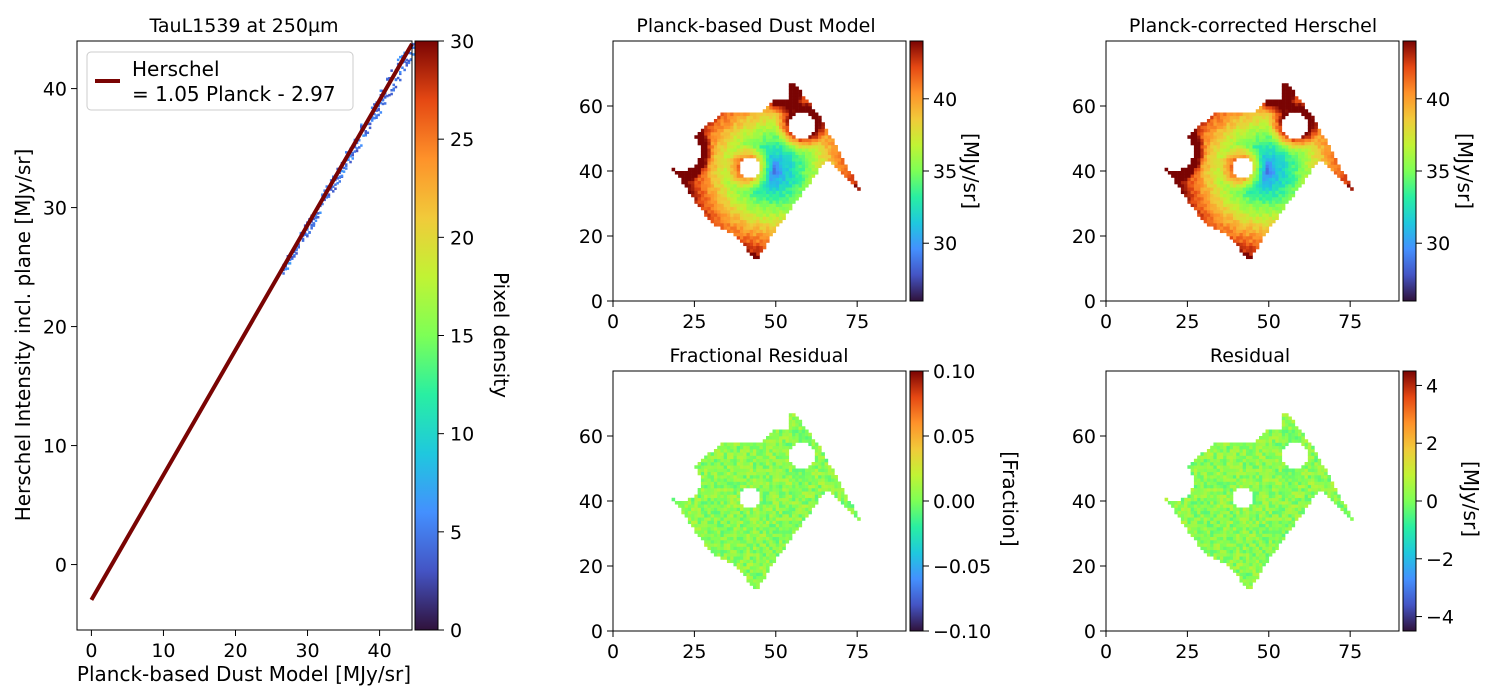 This screenshot has width=1500, height=700. I want to click on y-tick-label: 40, so click(591, 502).